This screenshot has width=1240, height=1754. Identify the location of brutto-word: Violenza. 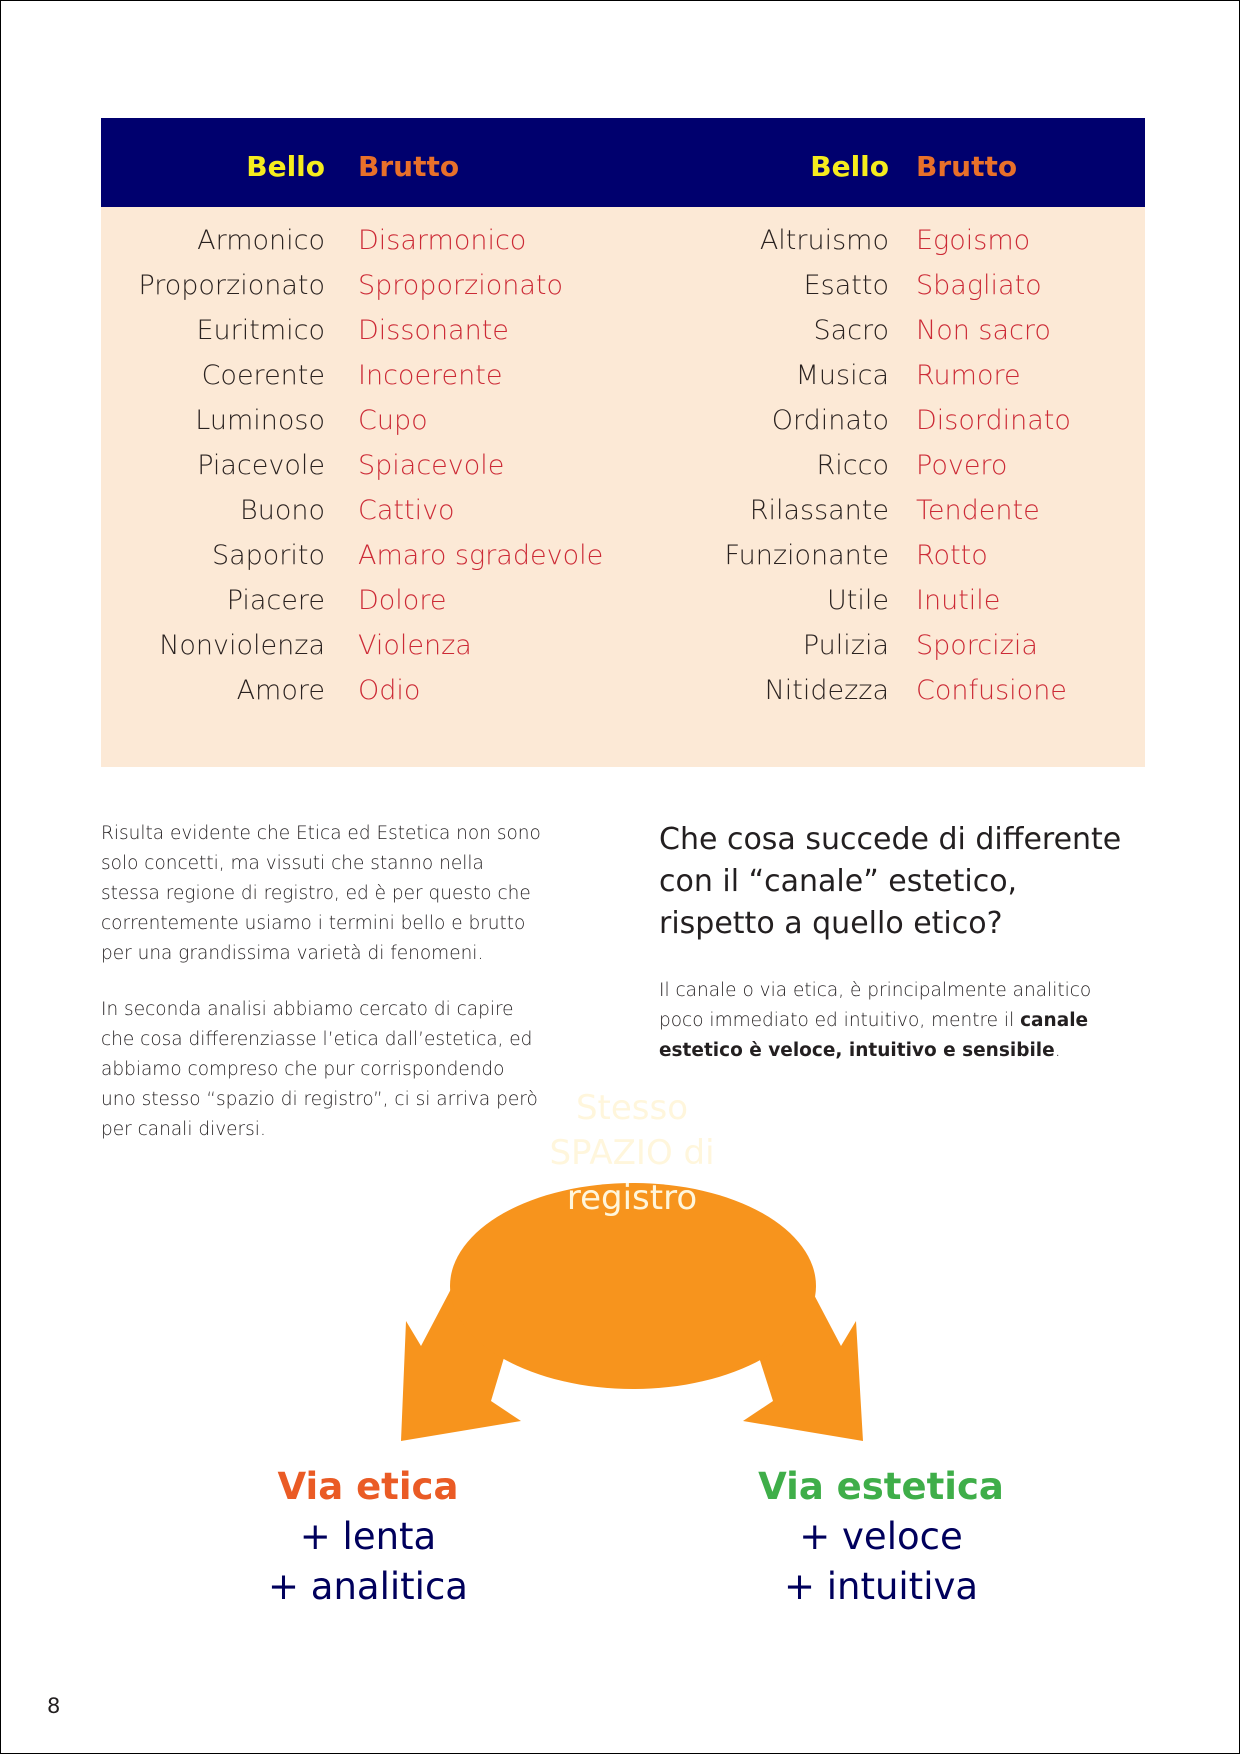
(415, 645).